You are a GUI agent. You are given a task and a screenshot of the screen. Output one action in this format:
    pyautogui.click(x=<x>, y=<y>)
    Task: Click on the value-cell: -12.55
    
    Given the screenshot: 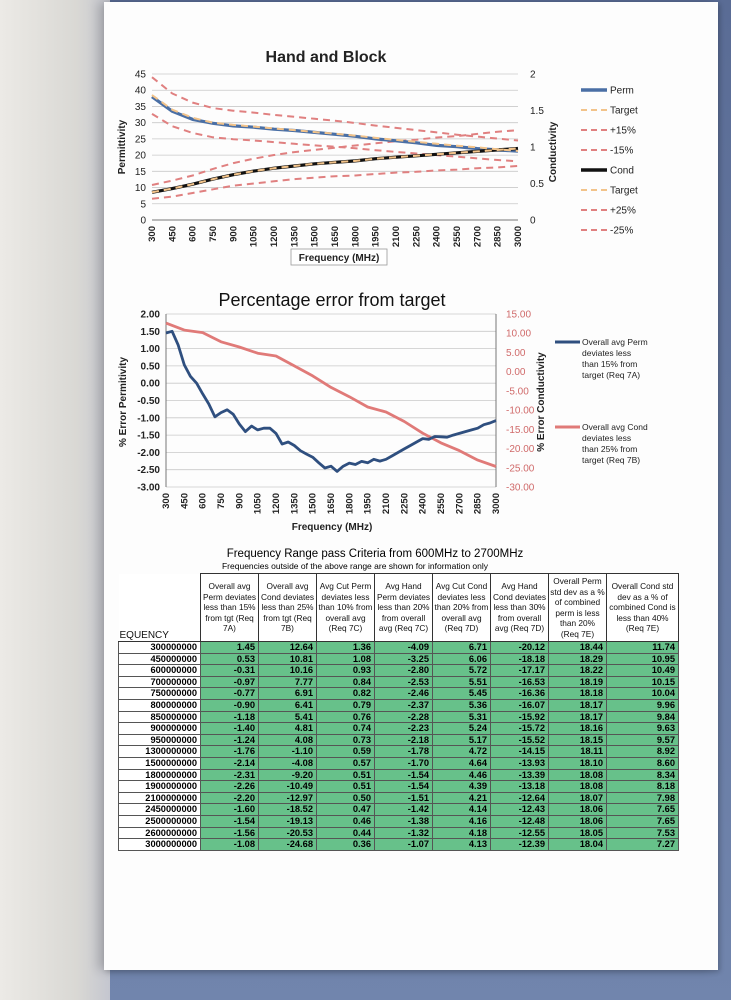 What is the action you would take?
    pyautogui.click(x=519, y=833)
    